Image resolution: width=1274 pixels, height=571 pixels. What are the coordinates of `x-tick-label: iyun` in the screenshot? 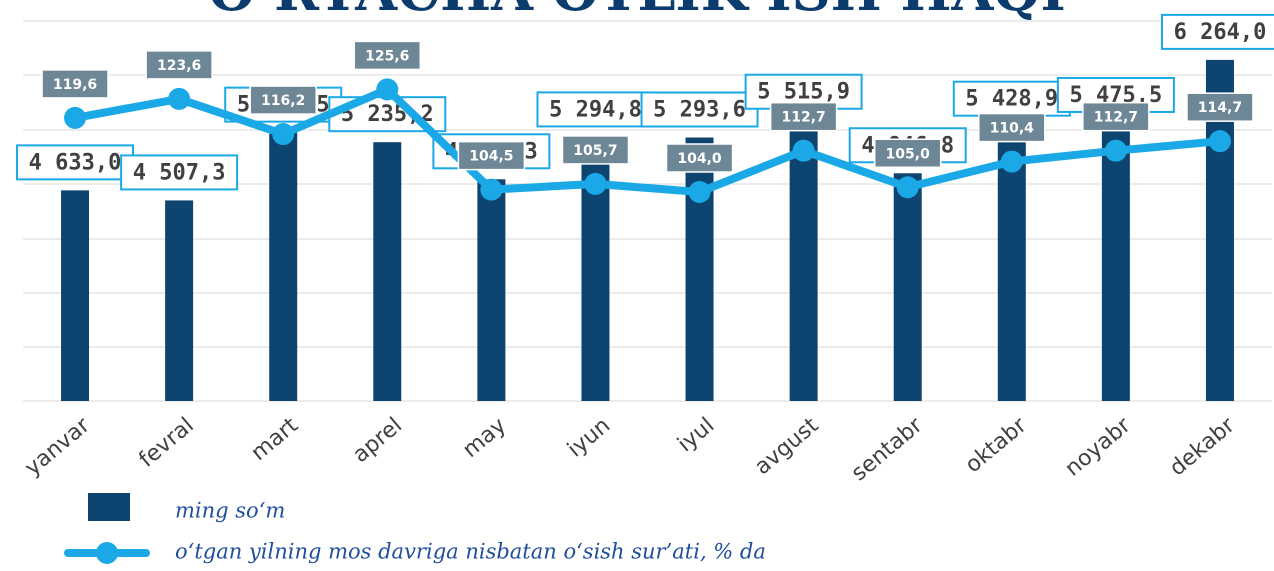 It's located at (589, 437).